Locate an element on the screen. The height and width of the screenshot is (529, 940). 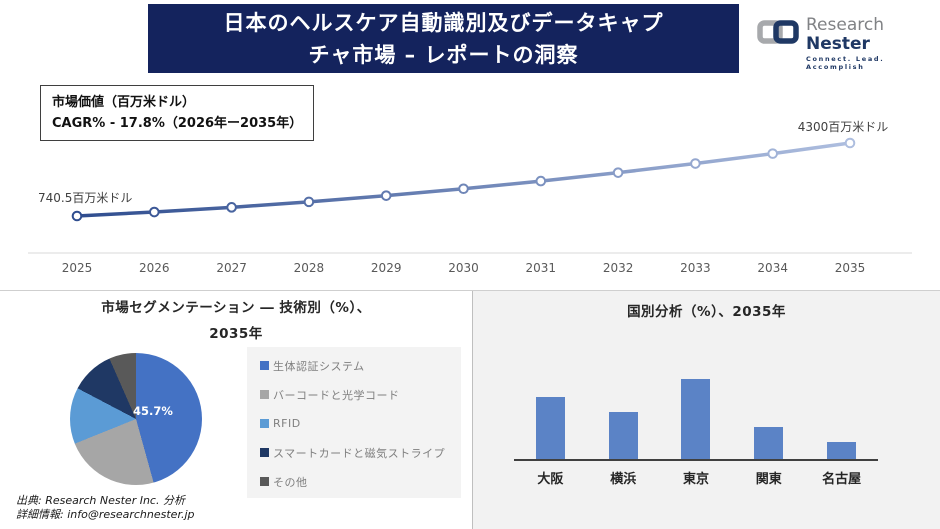
year-tick-label: 2032 is located at coordinates (618, 268).